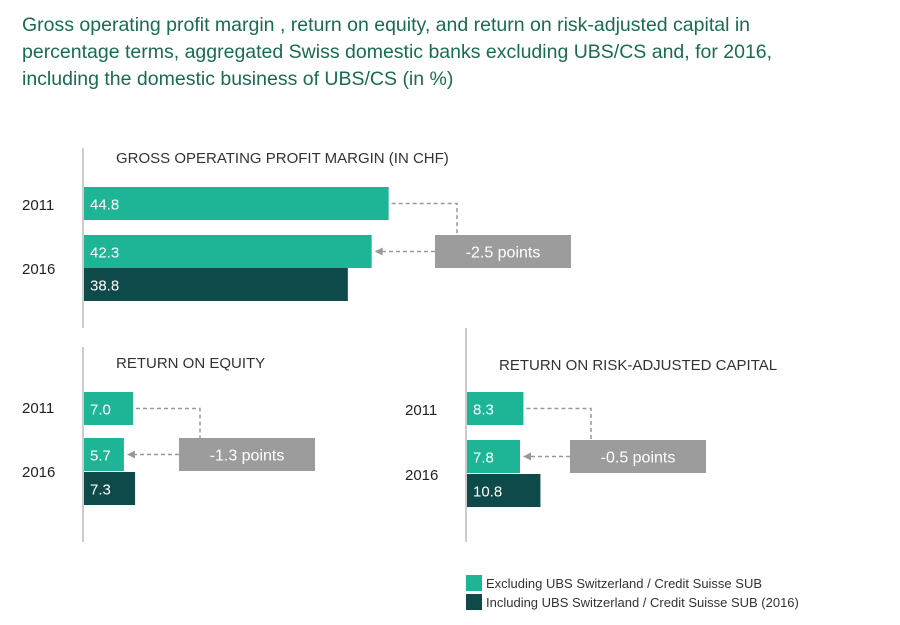  I want to click on legend-swatch-including, so click(474, 602).